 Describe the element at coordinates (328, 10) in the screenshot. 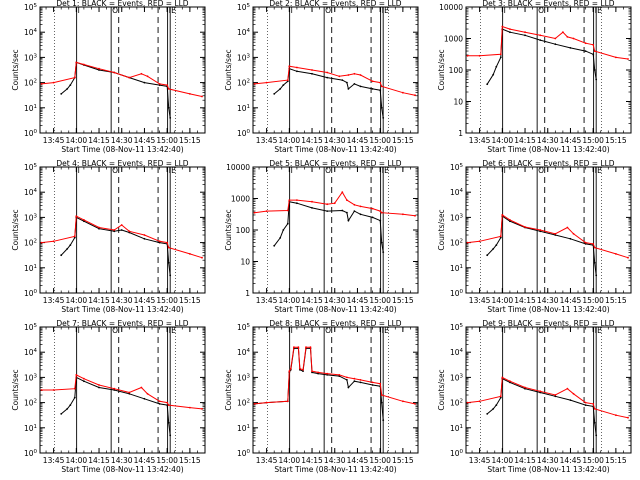

I see `time-marker-label: O` at that location.